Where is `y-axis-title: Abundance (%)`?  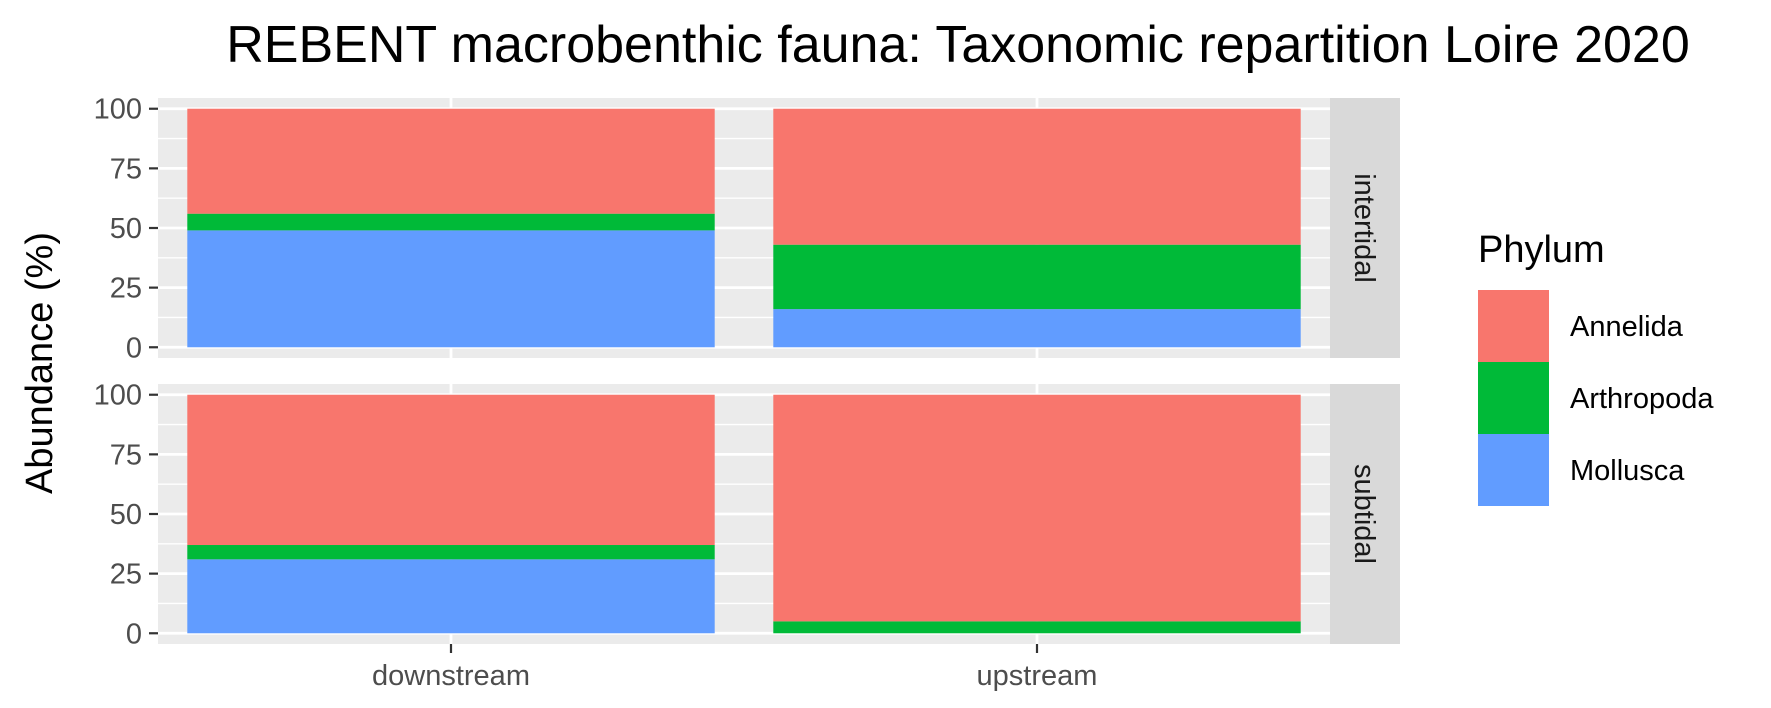
y-axis-title: Abundance (%) is located at coordinates (40, 363).